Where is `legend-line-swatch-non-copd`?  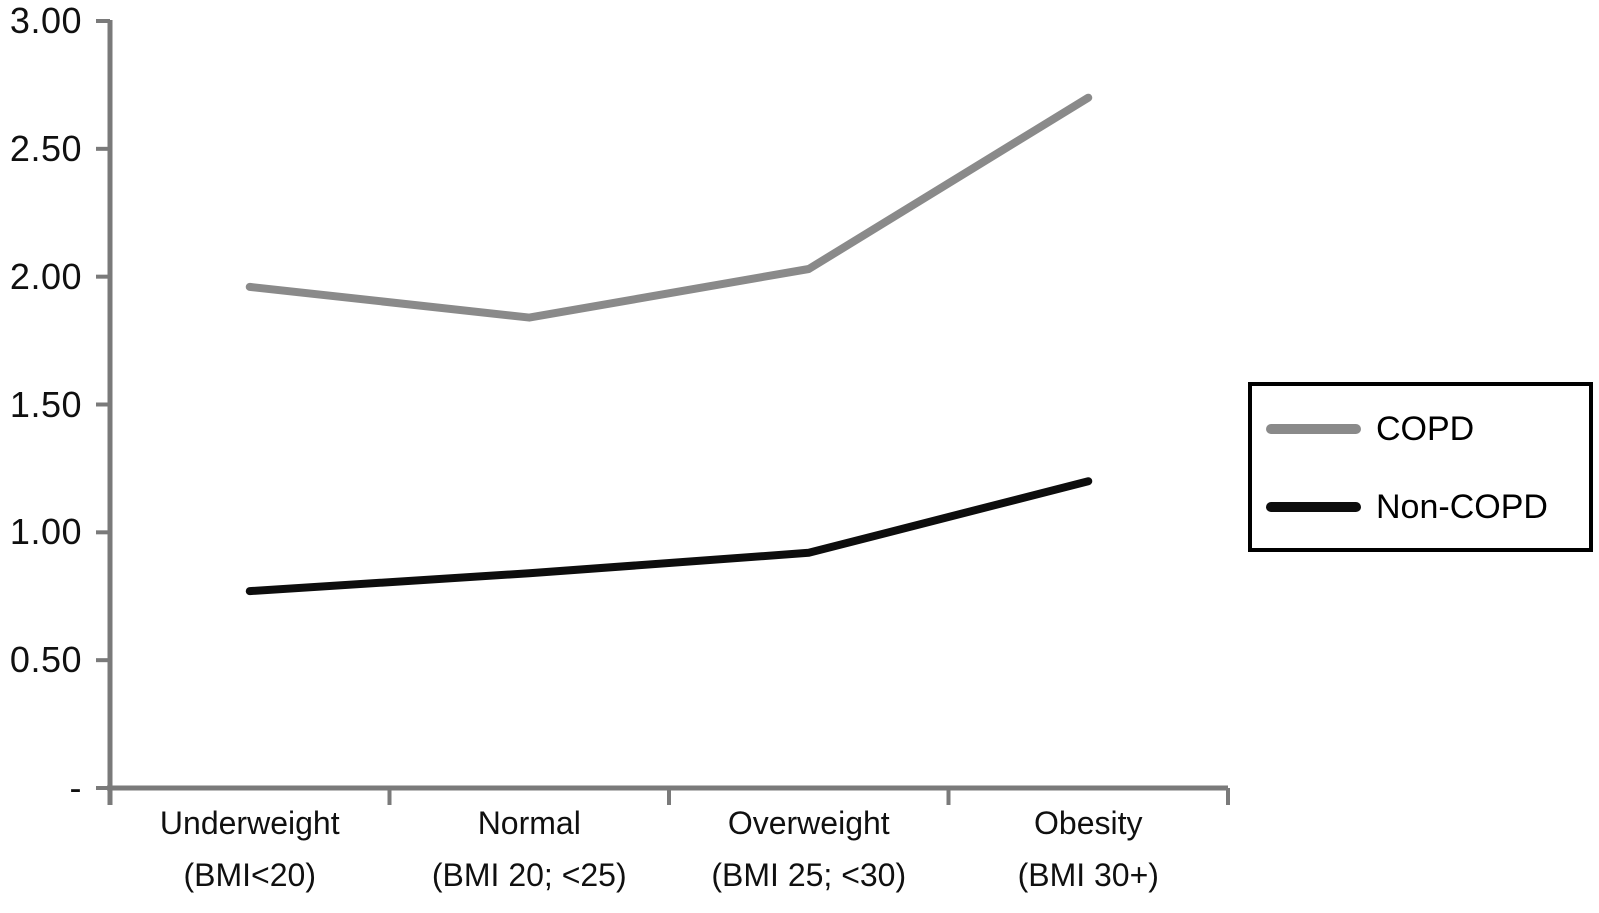
legend-line-swatch-non-copd is located at coordinates (1313, 507).